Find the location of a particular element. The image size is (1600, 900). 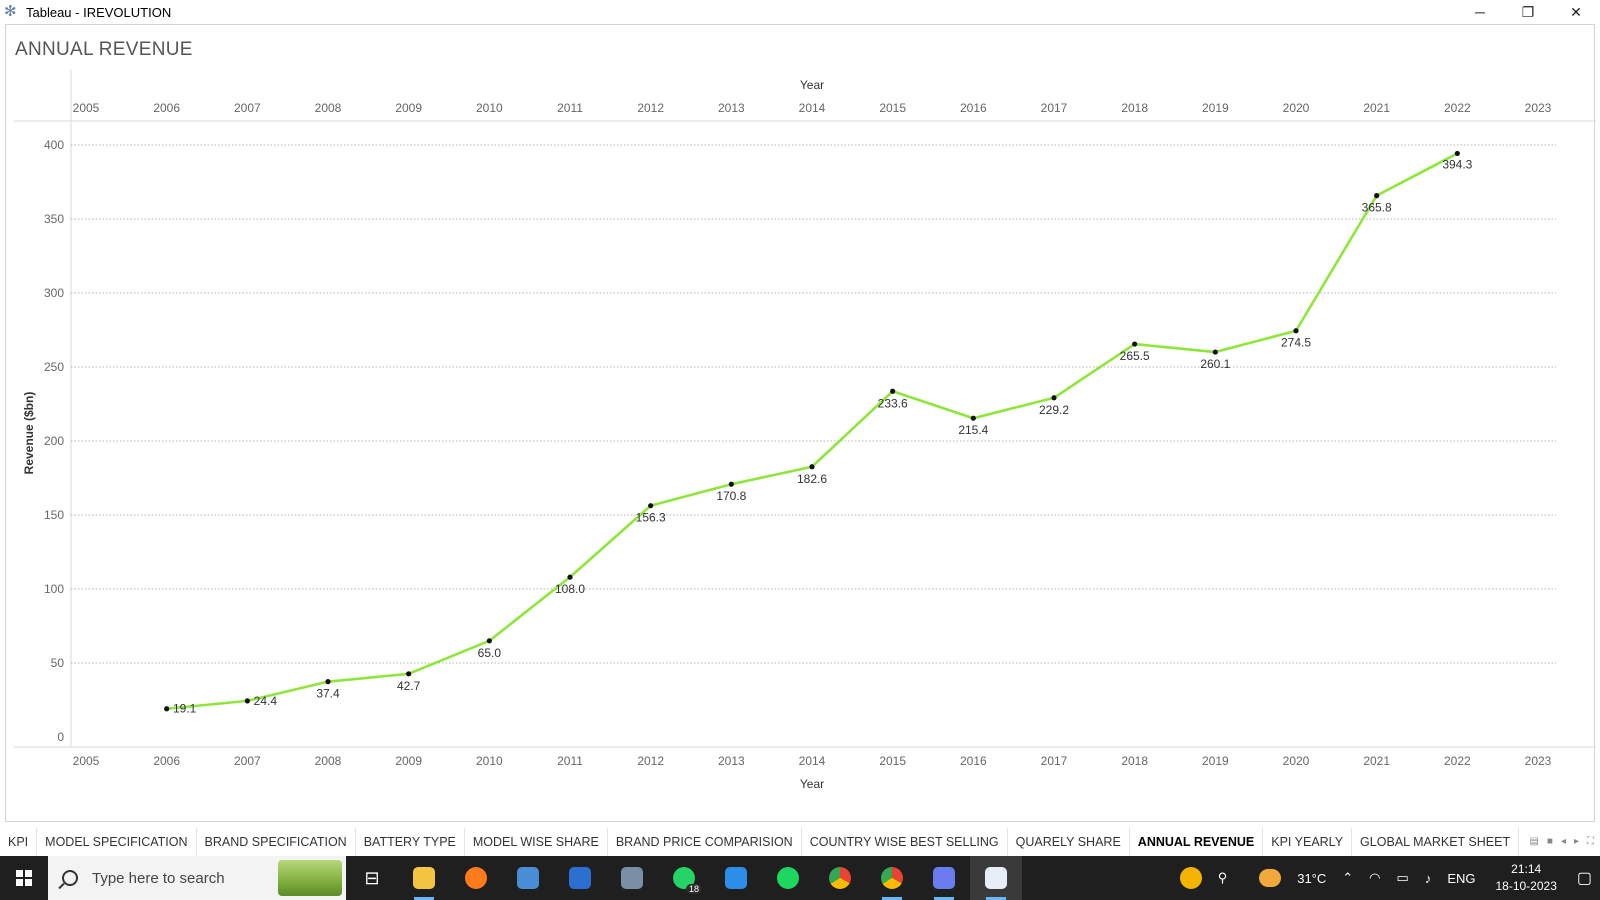

clock-date: 18-10-2023 is located at coordinates (1526, 886).